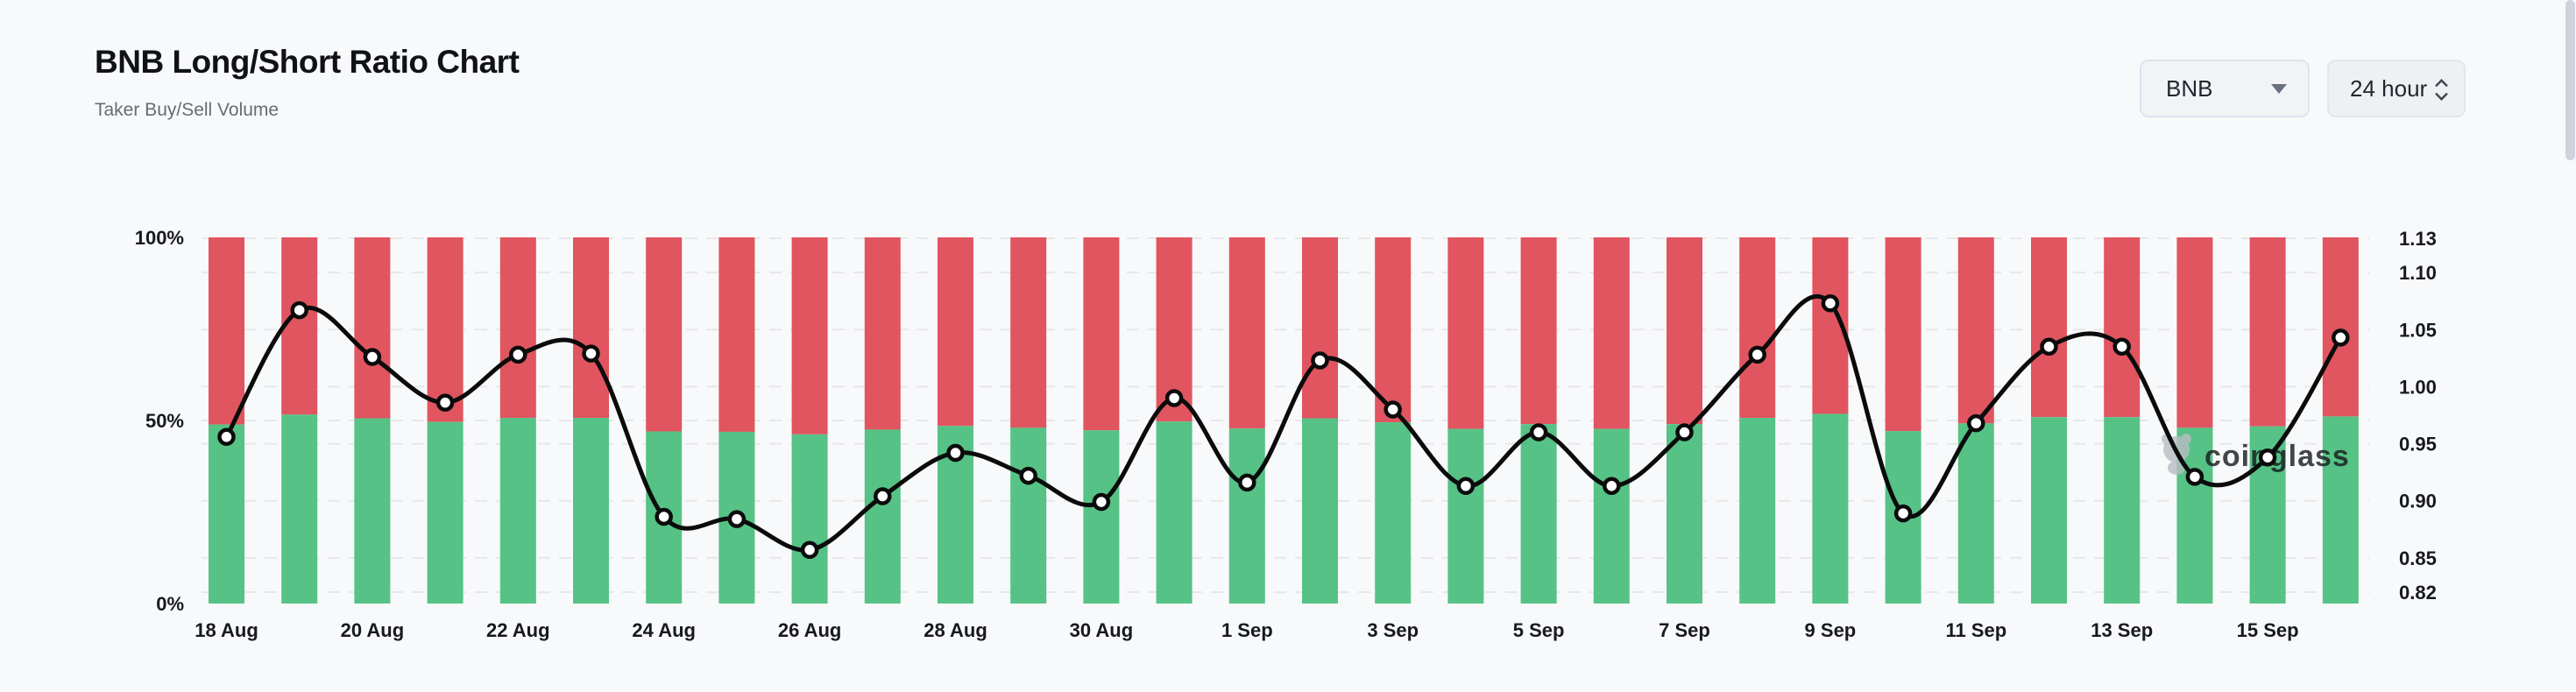 Image resolution: width=2576 pixels, height=692 pixels. Describe the element at coordinates (2570, 80) in the screenshot. I see `scrollbar-thumb` at that location.